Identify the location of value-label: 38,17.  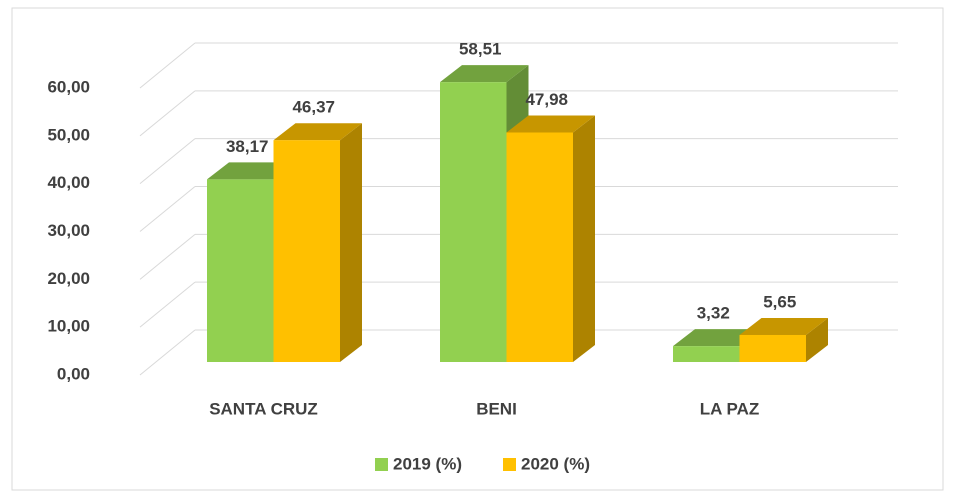
(247, 146).